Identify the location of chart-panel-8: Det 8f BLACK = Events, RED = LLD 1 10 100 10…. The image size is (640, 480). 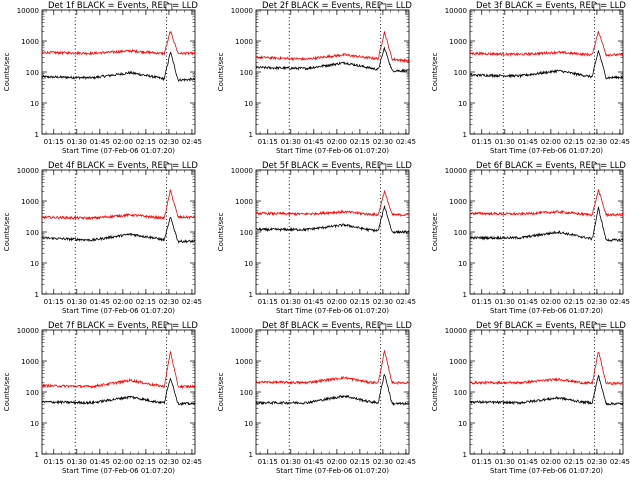
(316, 398).